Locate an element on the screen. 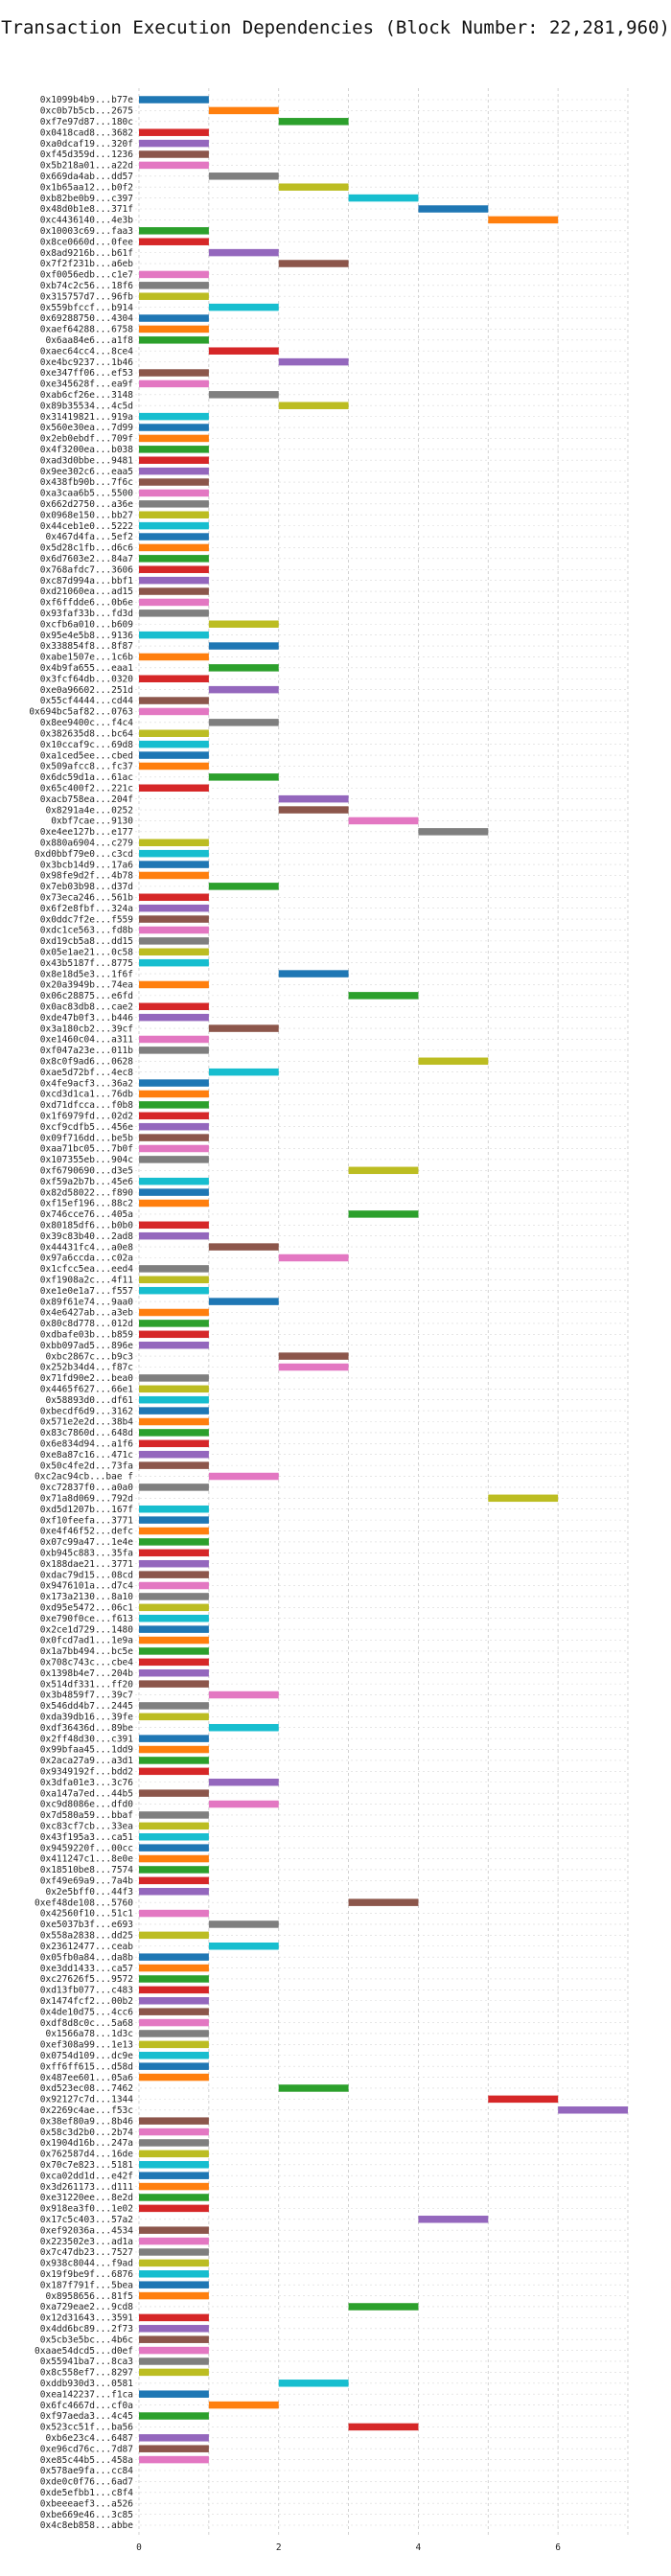 The image size is (671, 2576). y-tick-label: 0x2e5bff0...44f3 is located at coordinates (89, 1892).